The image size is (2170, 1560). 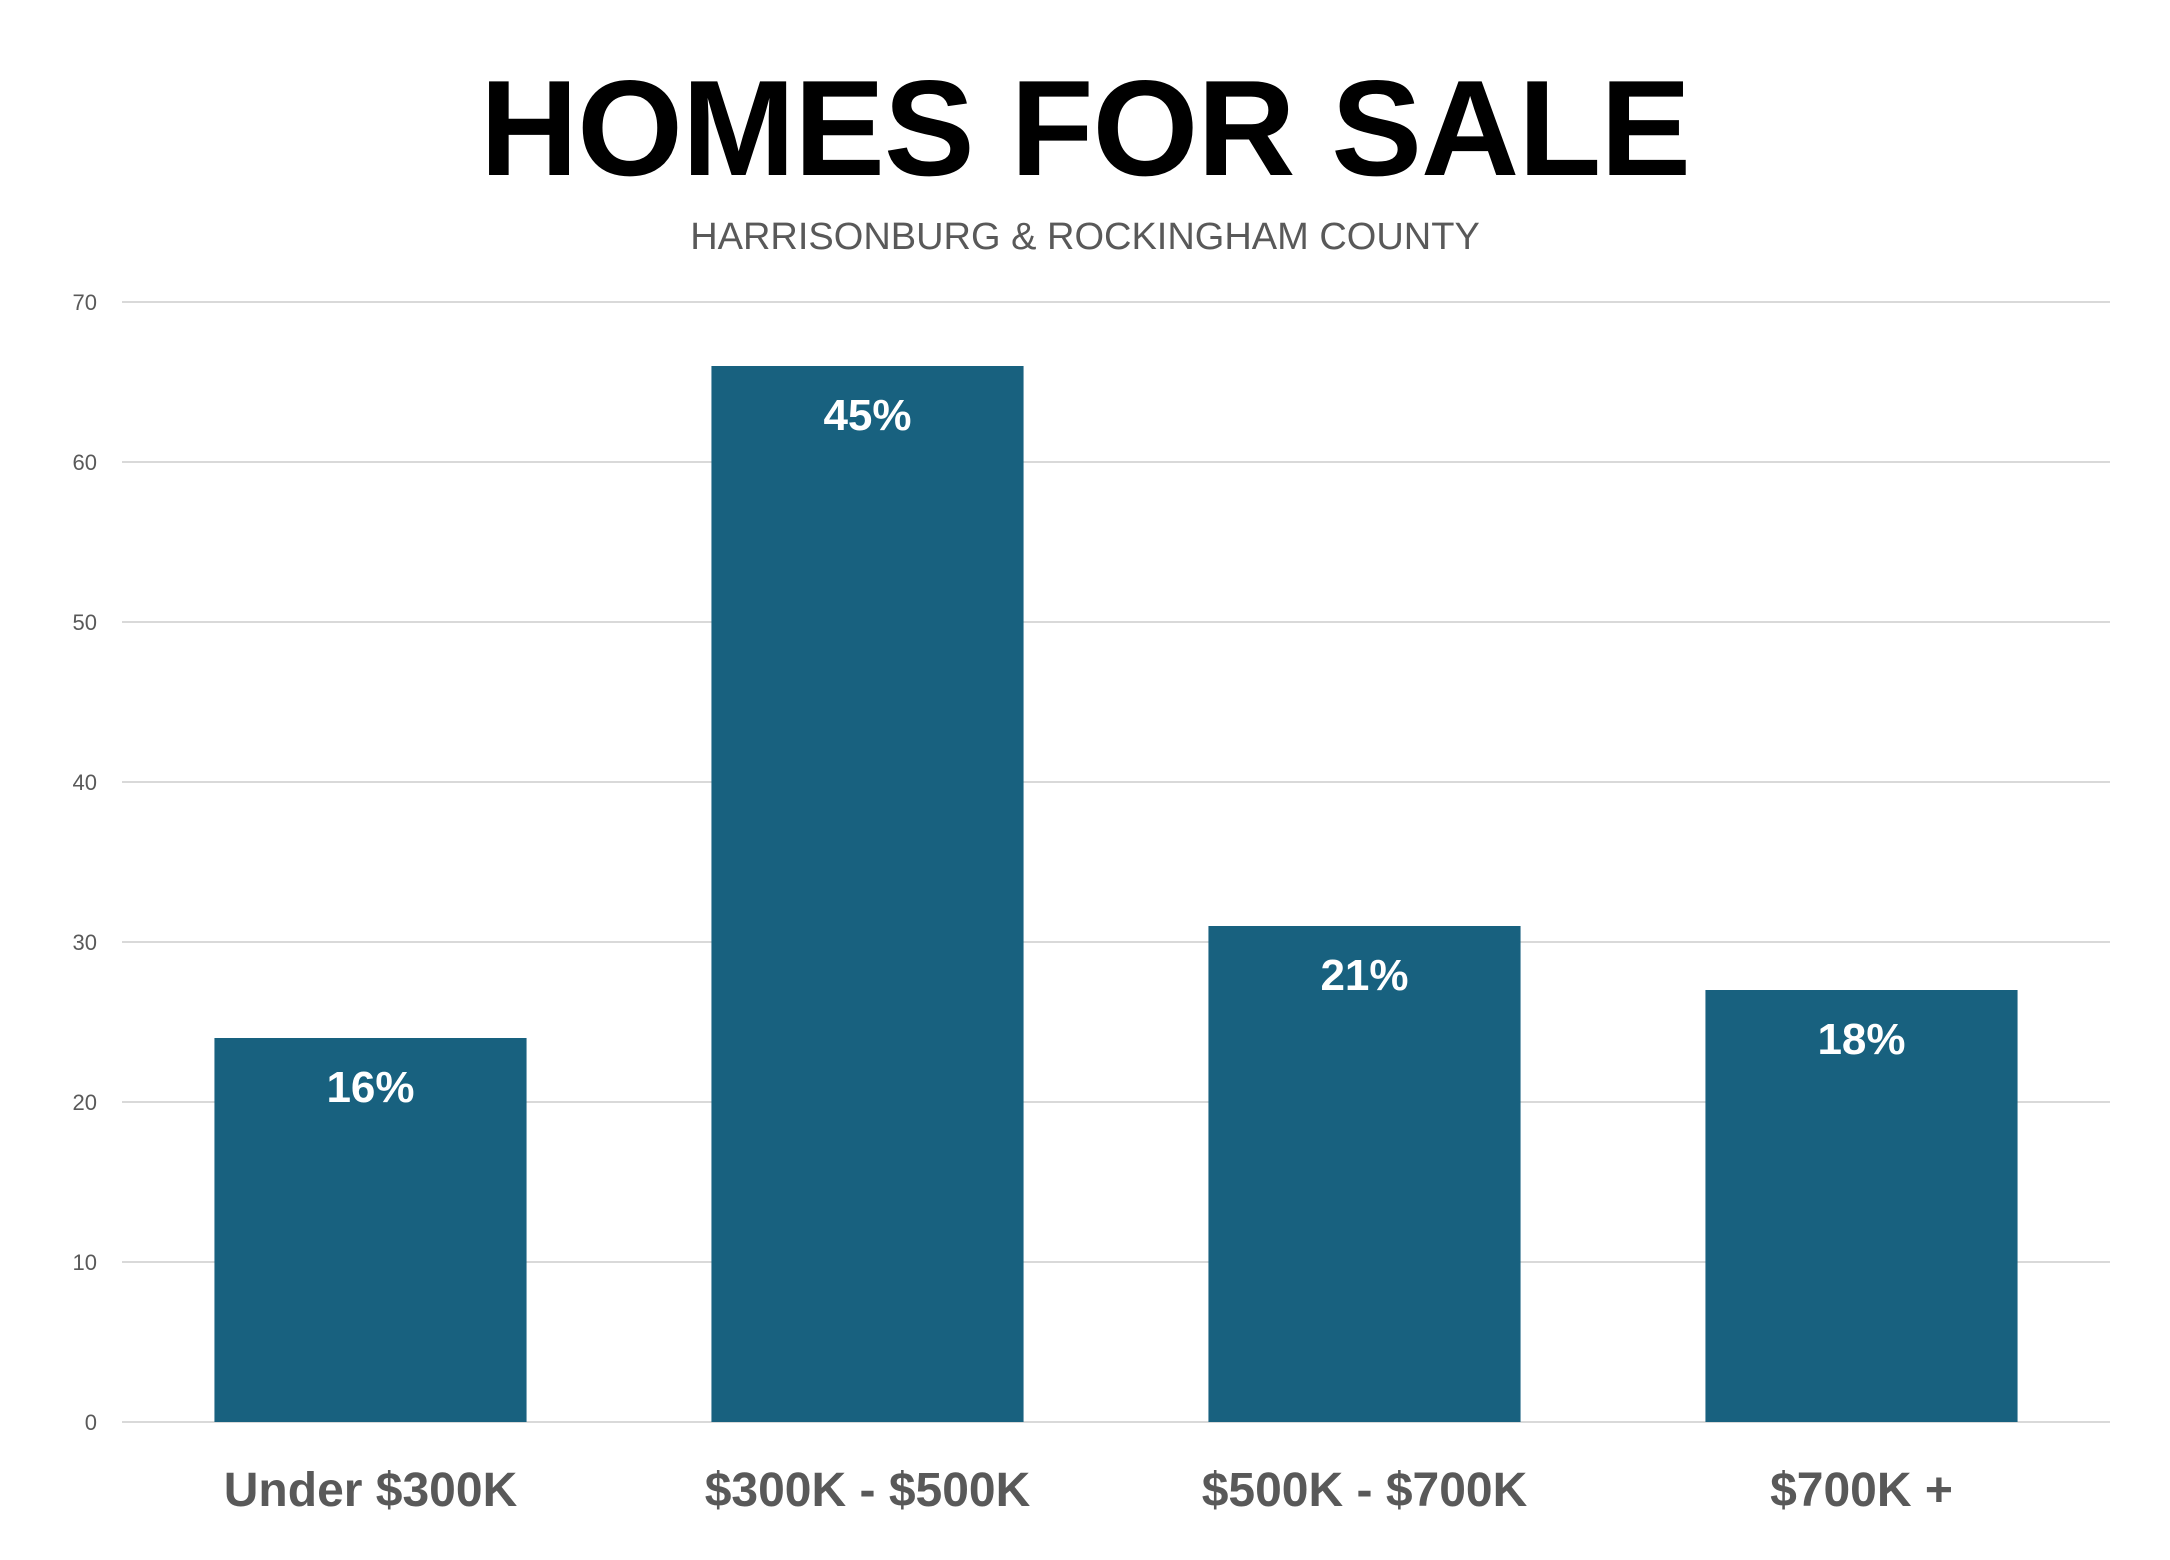 I want to click on data-label: 45%, so click(x=867, y=415).